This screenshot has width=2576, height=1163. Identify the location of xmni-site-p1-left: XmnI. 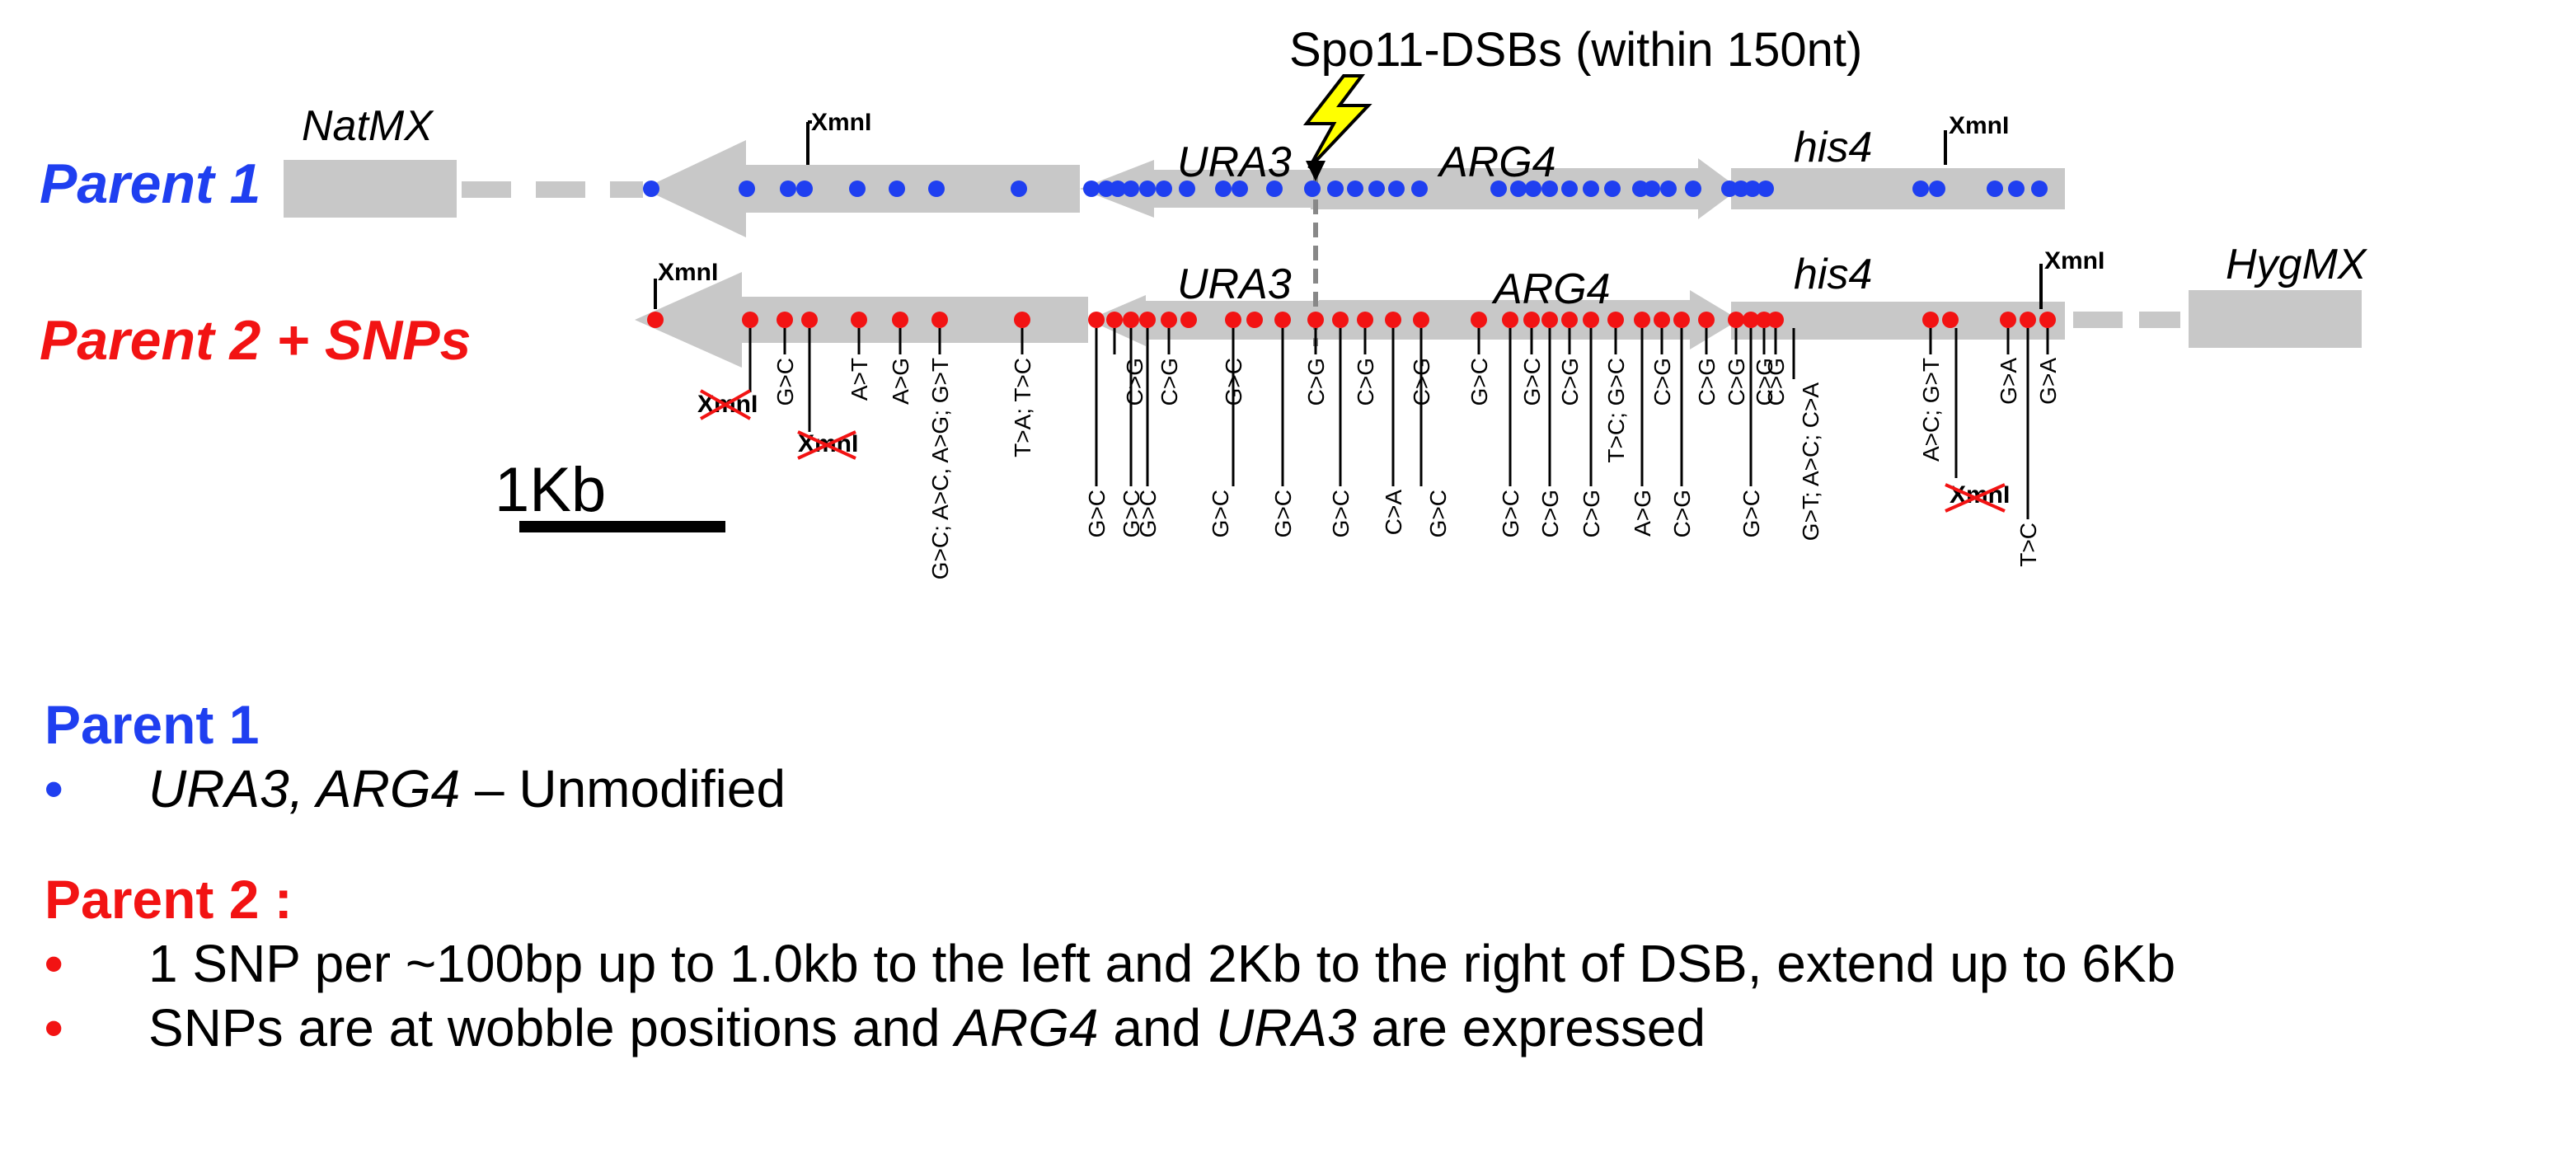
(839, 137).